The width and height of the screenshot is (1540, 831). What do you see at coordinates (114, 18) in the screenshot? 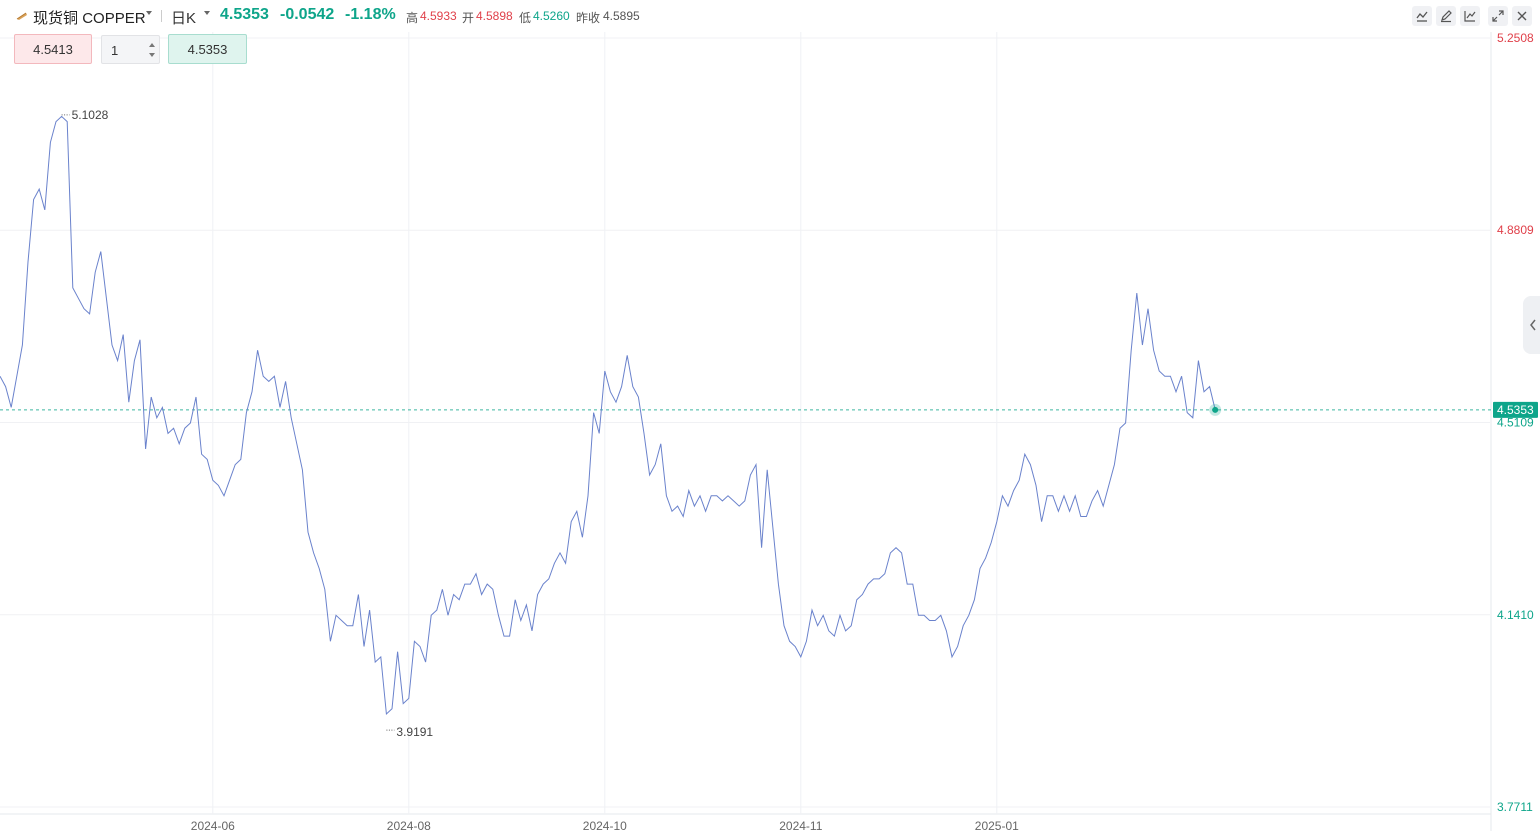
I see `symbol-code: COPPER` at bounding box center [114, 18].